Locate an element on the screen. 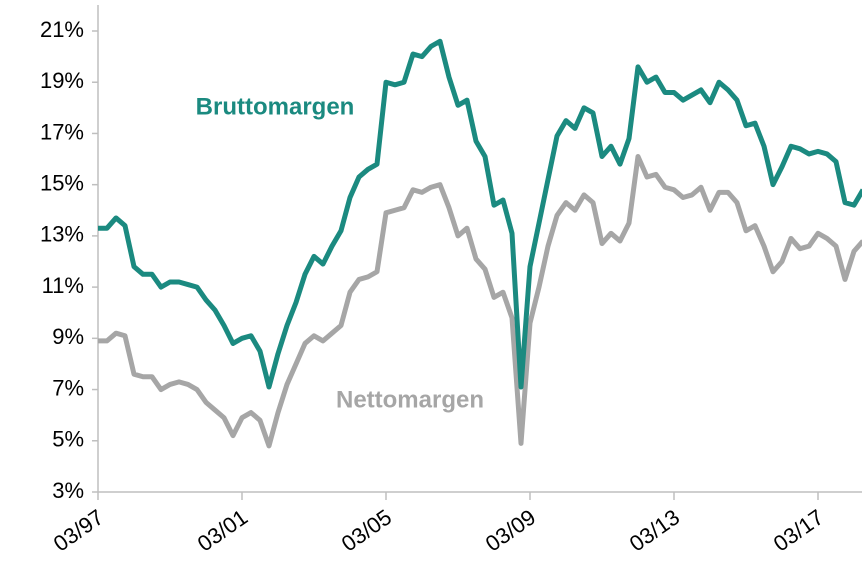 Image resolution: width=862 pixels, height=584 pixels. y-tick-label: 11% is located at coordinates (63, 285).